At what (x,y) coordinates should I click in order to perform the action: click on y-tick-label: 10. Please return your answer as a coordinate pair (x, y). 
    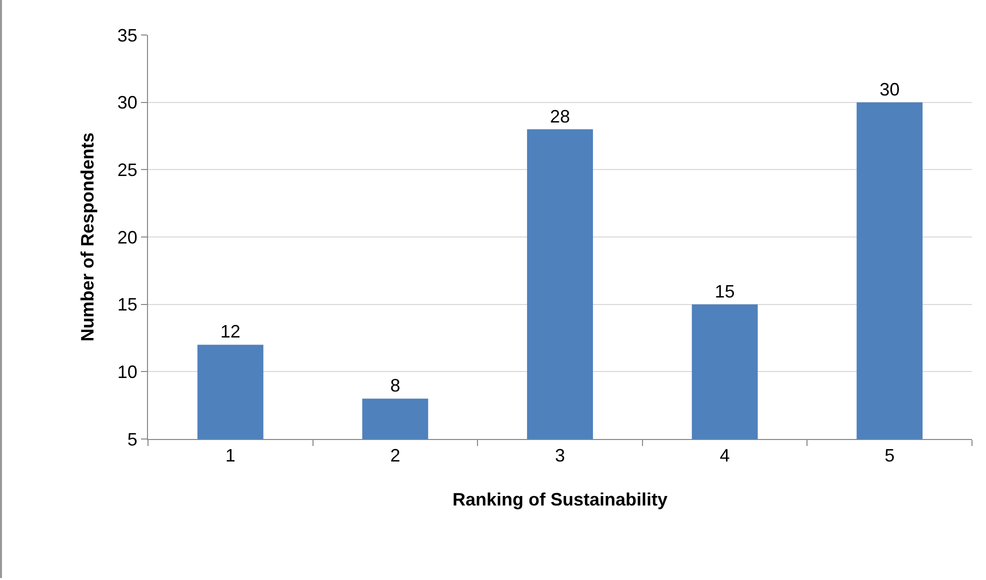
    Looking at the image, I should click on (127, 372).